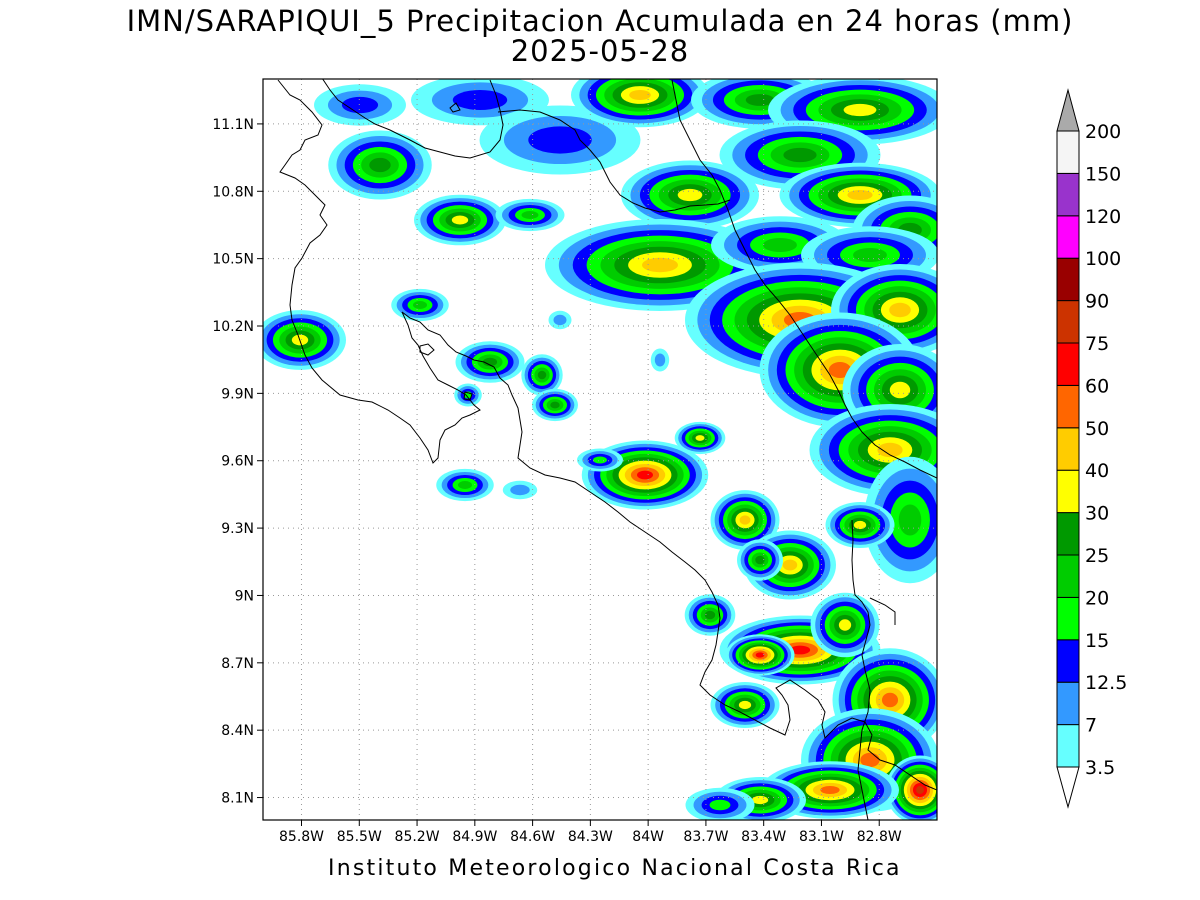  I want to click on lat-tick-label: 9.6N, so click(237, 462).